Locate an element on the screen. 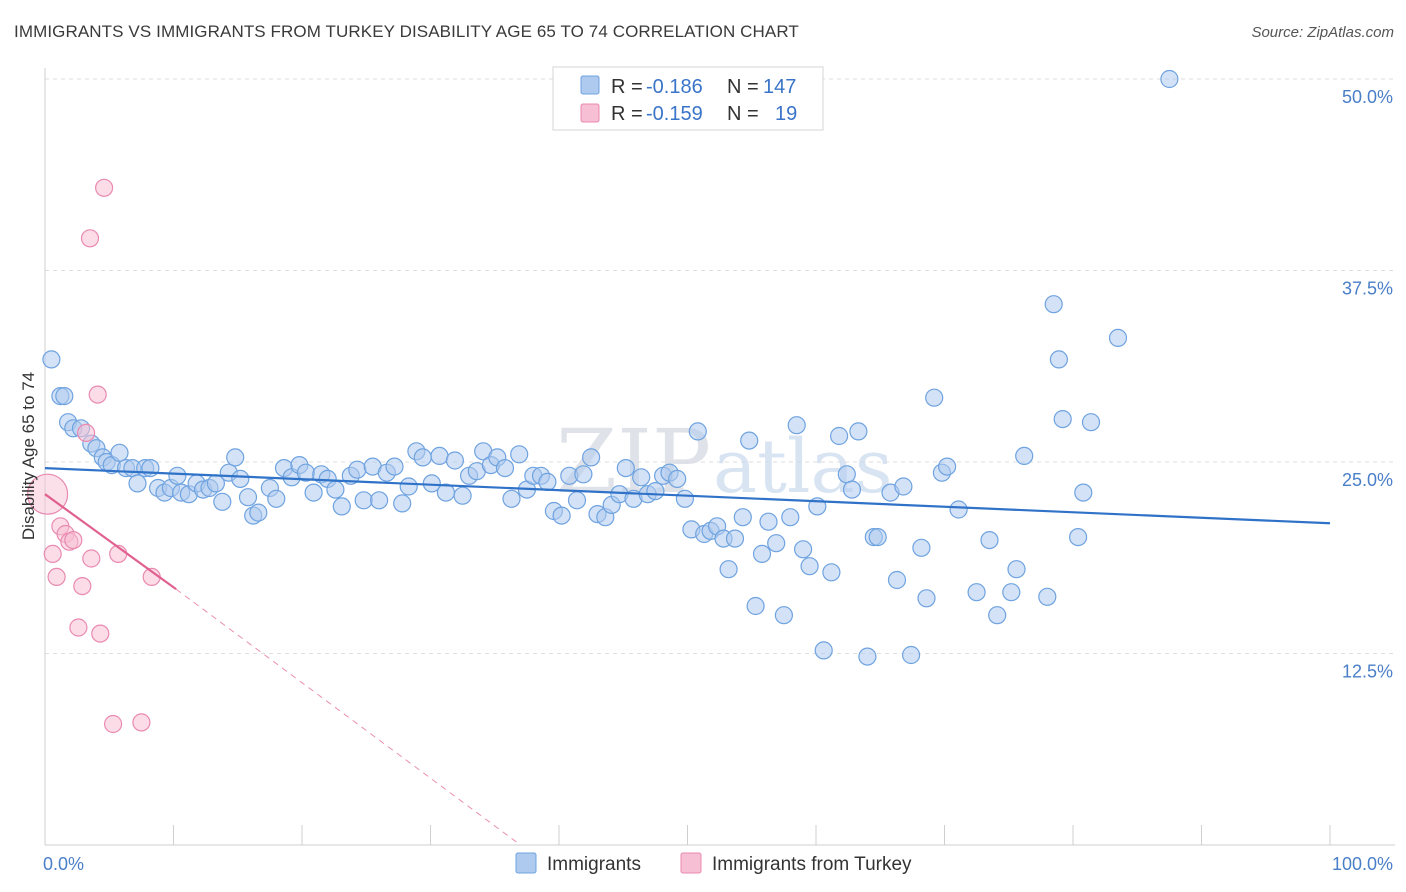 The height and width of the screenshot is (892, 1406). bottom-legend-swatch-blue is located at coordinates (526, 863).